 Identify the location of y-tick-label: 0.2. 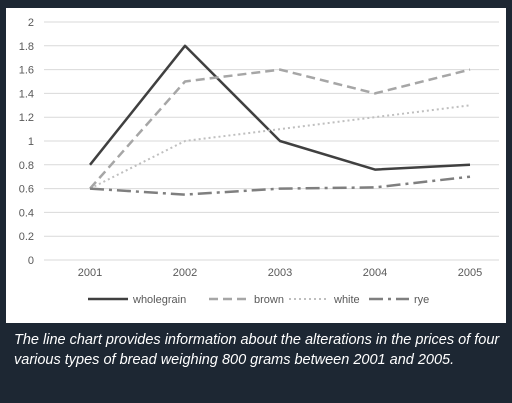
(26, 237).